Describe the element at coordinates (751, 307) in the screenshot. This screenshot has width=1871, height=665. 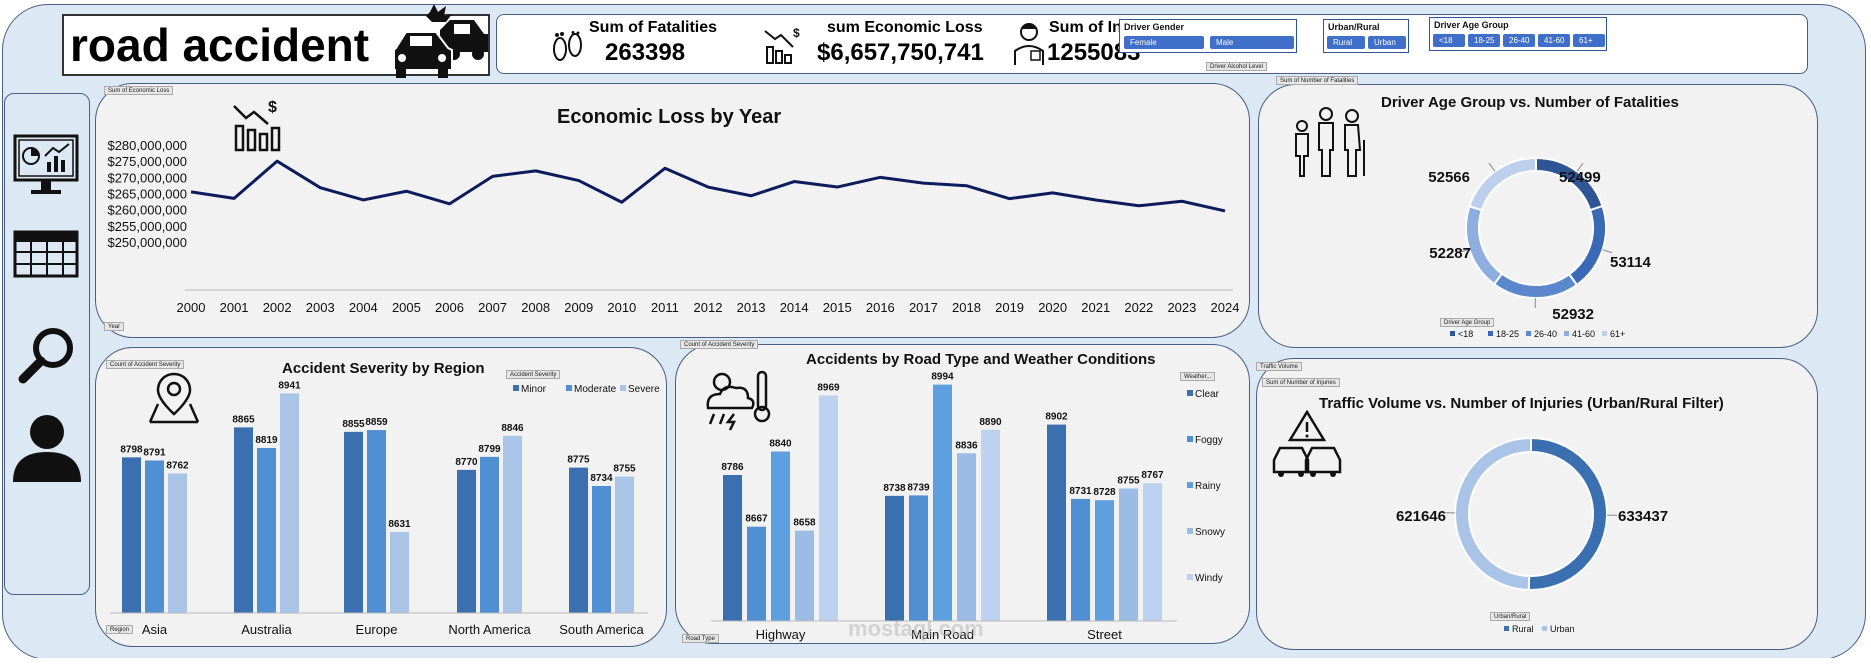
I see `x-tick-label: 2013` at that location.